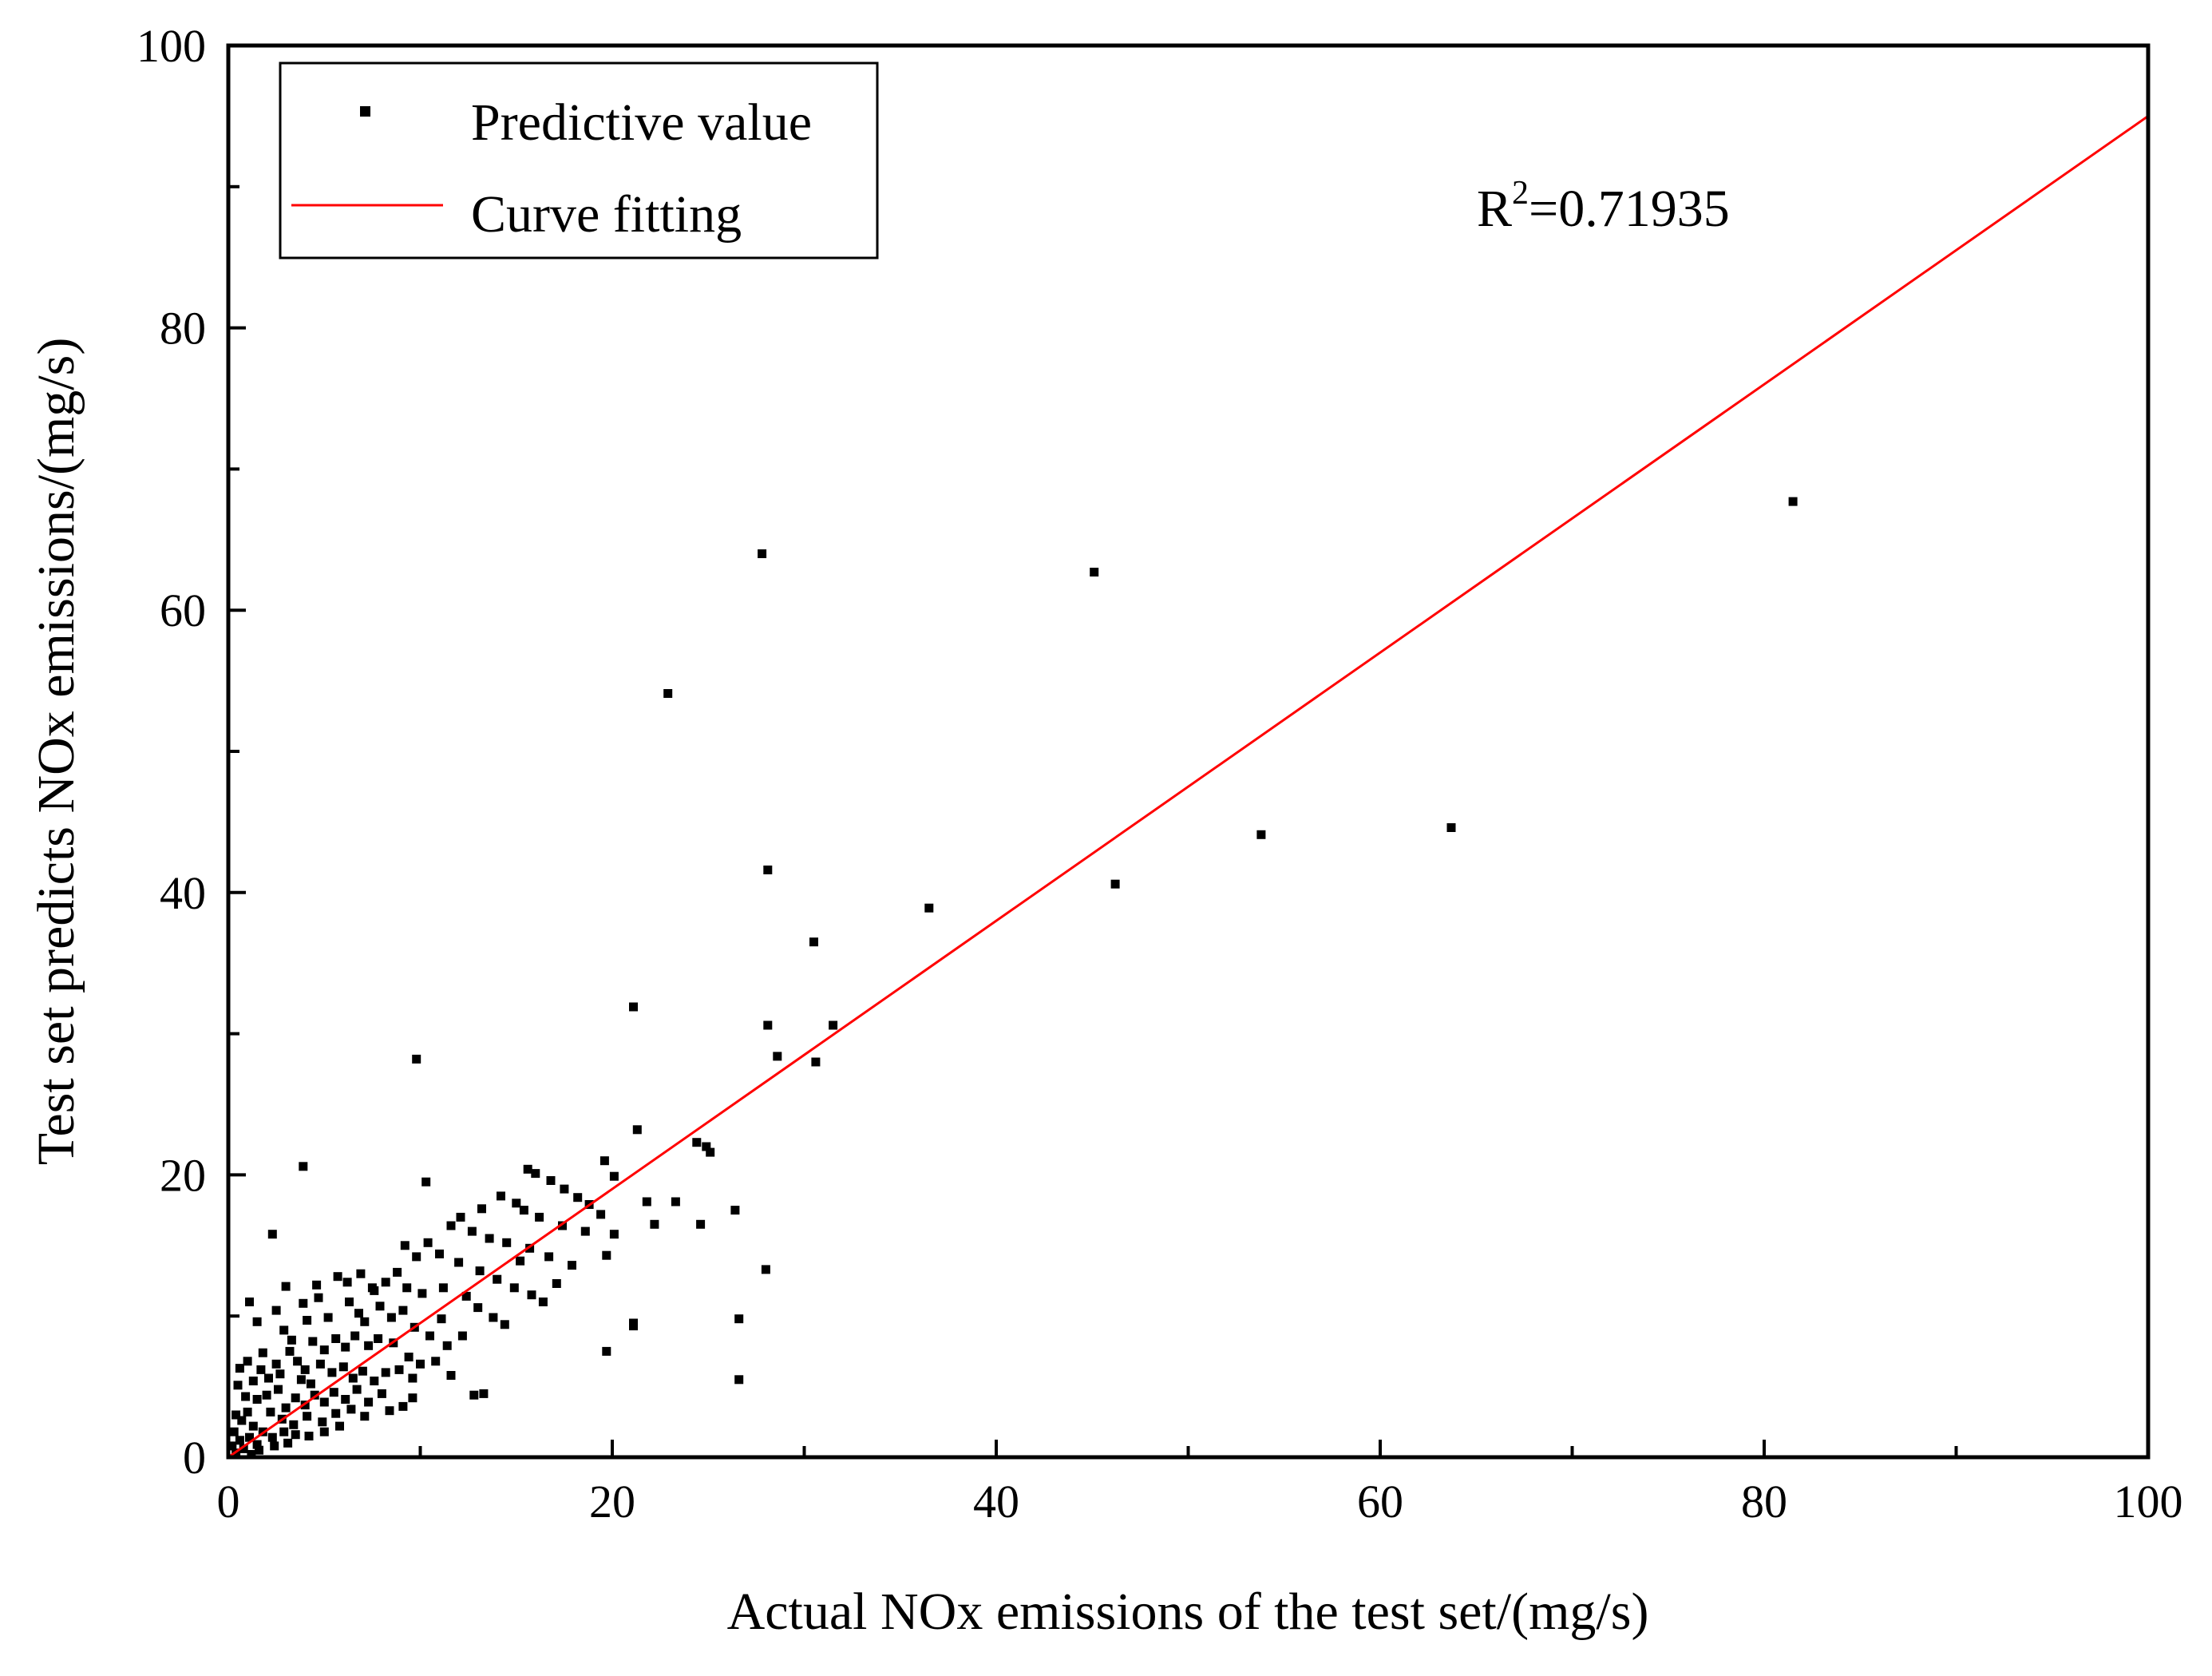  Describe the element at coordinates (56, 752) in the screenshot. I see `y-axis-title: Test set predicts NOx emissions/(mg/s)` at that location.